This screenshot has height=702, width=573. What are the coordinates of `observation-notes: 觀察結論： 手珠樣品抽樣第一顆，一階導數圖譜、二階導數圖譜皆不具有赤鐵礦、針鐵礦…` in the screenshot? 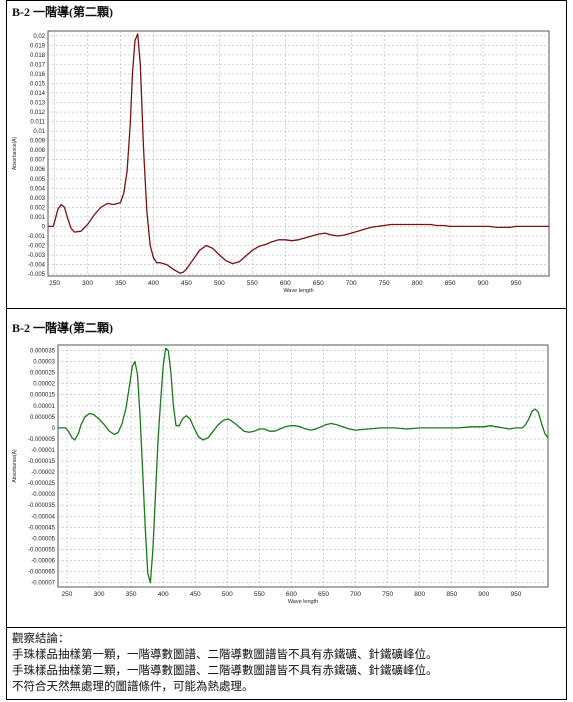 It's located at (225, 662).